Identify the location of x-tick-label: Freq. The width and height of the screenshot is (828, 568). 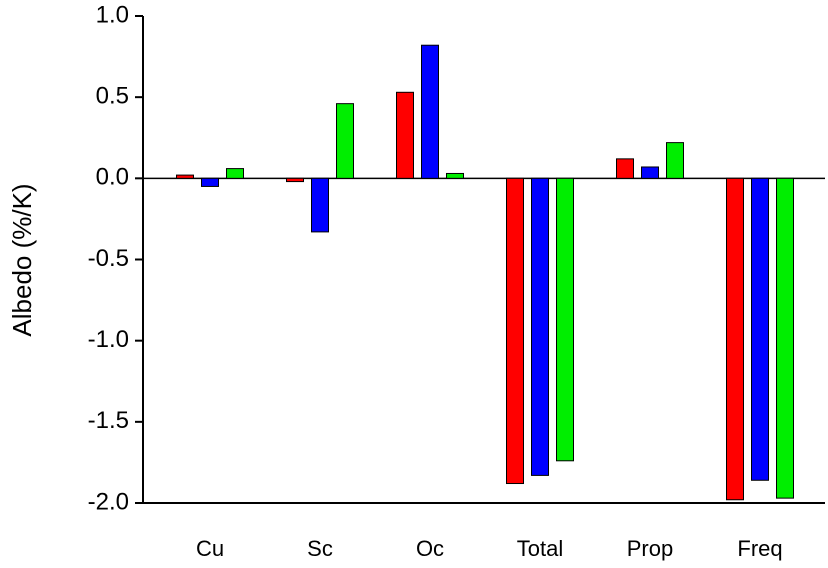
(759, 548).